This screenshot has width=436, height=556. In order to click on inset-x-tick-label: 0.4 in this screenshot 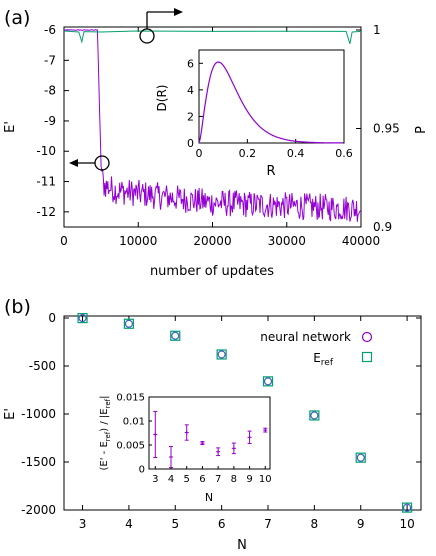, I will do `click(296, 153)`.